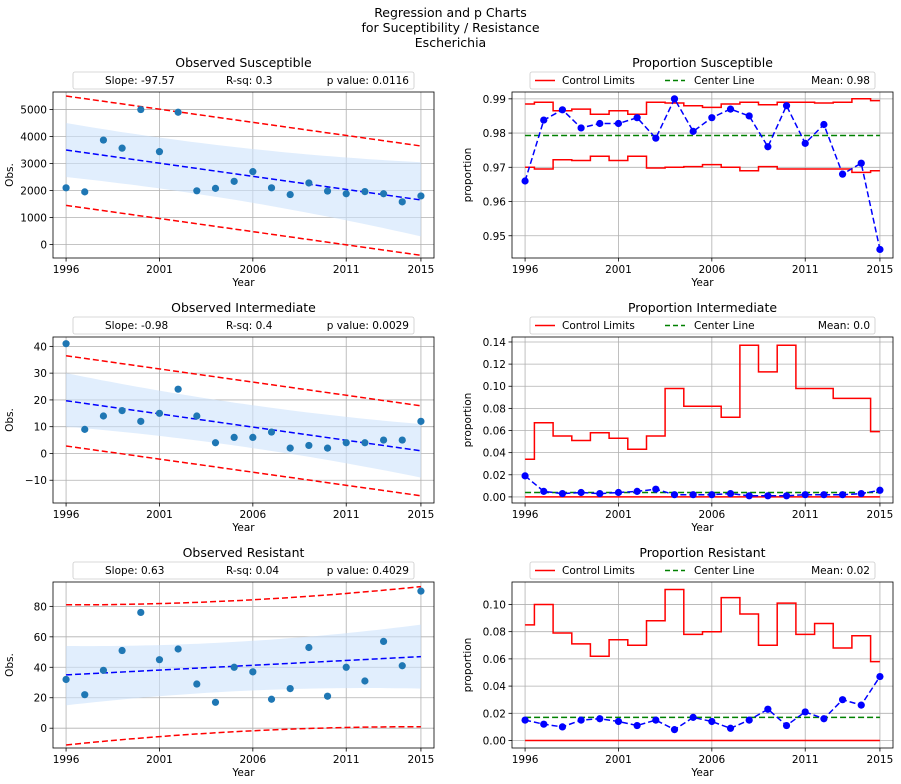  What do you see at coordinates (494, 409) in the screenshot?
I see `y-tick-label: 0.08` at bounding box center [494, 409].